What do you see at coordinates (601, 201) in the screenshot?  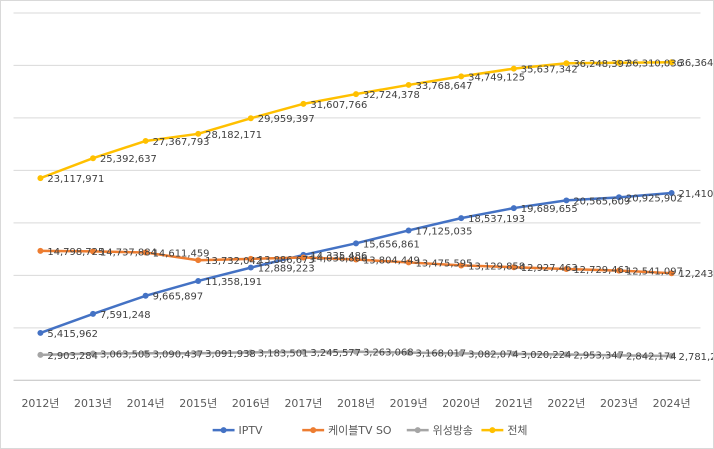 I see `data-label: 20,565,609` at bounding box center [601, 201].